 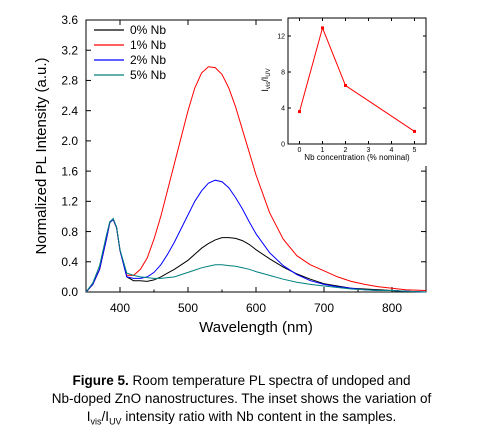 I want to click on inset-x-axis-label: Nb concentration (% nominal), so click(x=357, y=157).